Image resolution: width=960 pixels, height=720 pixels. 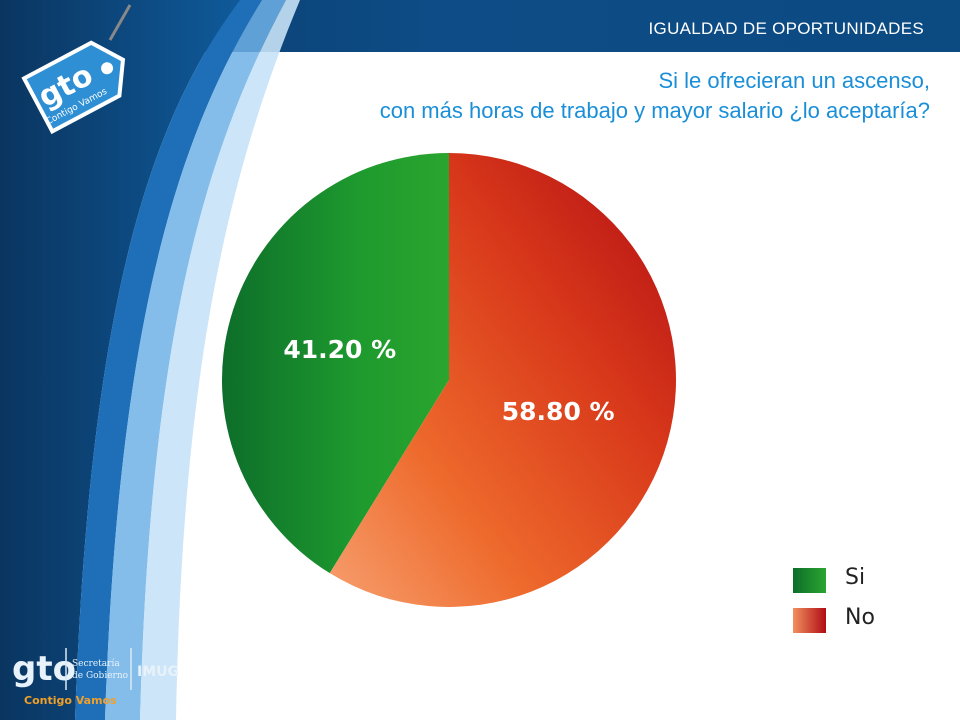 I want to click on footer-dept-line-2: de Gobierno, so click(x=100, y=676).